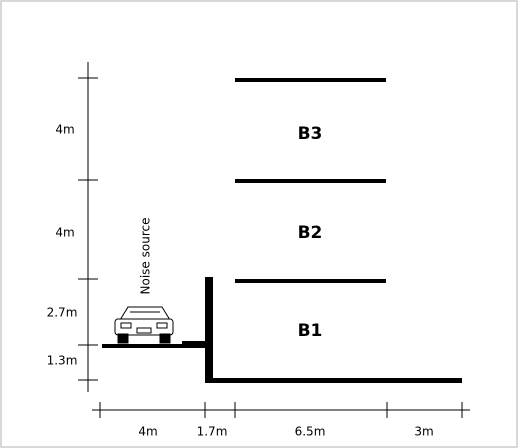  What do you see at coordinates (310, 180) in the screenshot?
I see `floors` at bounding box center [310, 180].